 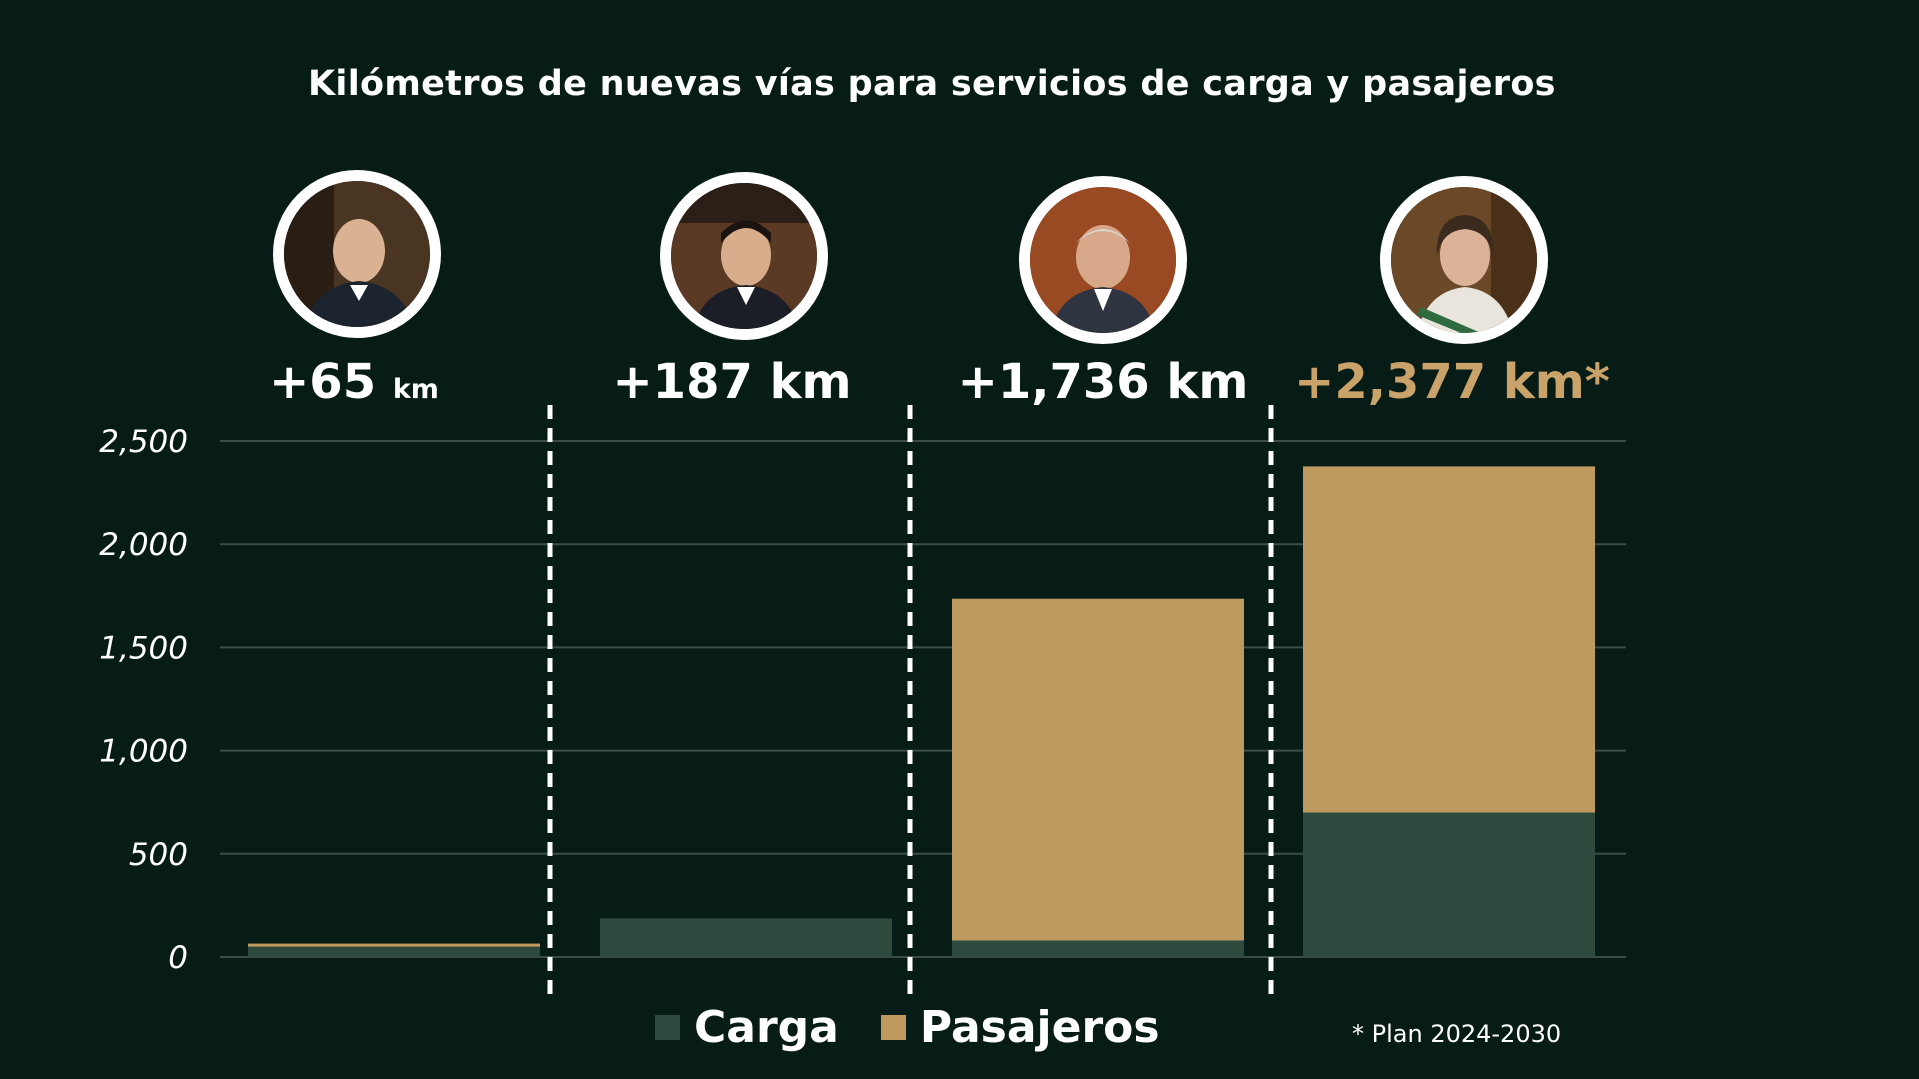 What do you see at coordinates (354, 382) in the screenshot?
I see `total-label-1: +65 km` at bounding box center [354, 382].